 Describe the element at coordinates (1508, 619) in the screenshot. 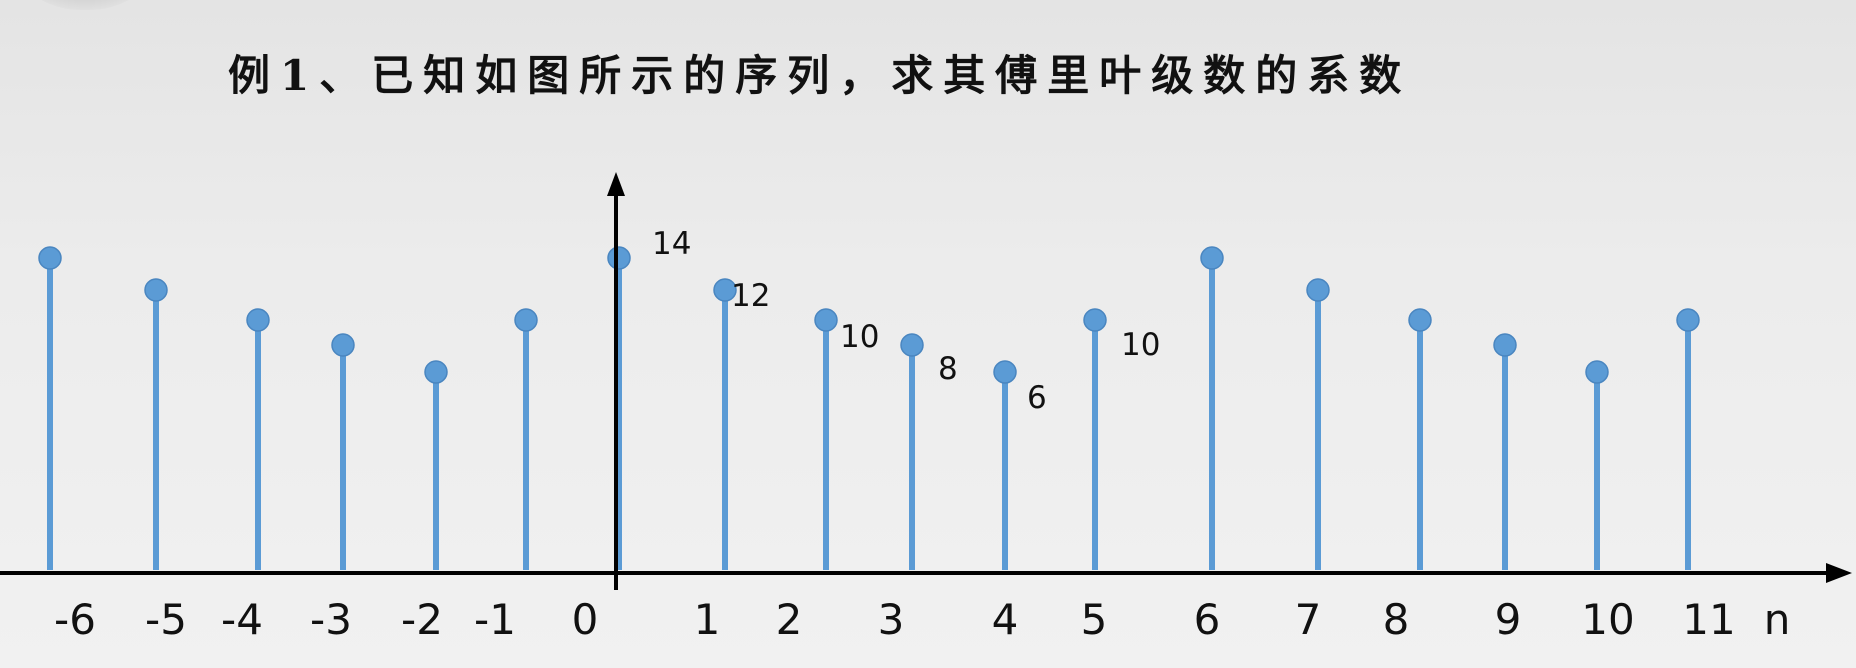

I see `x-tick-label: 9` at that location.